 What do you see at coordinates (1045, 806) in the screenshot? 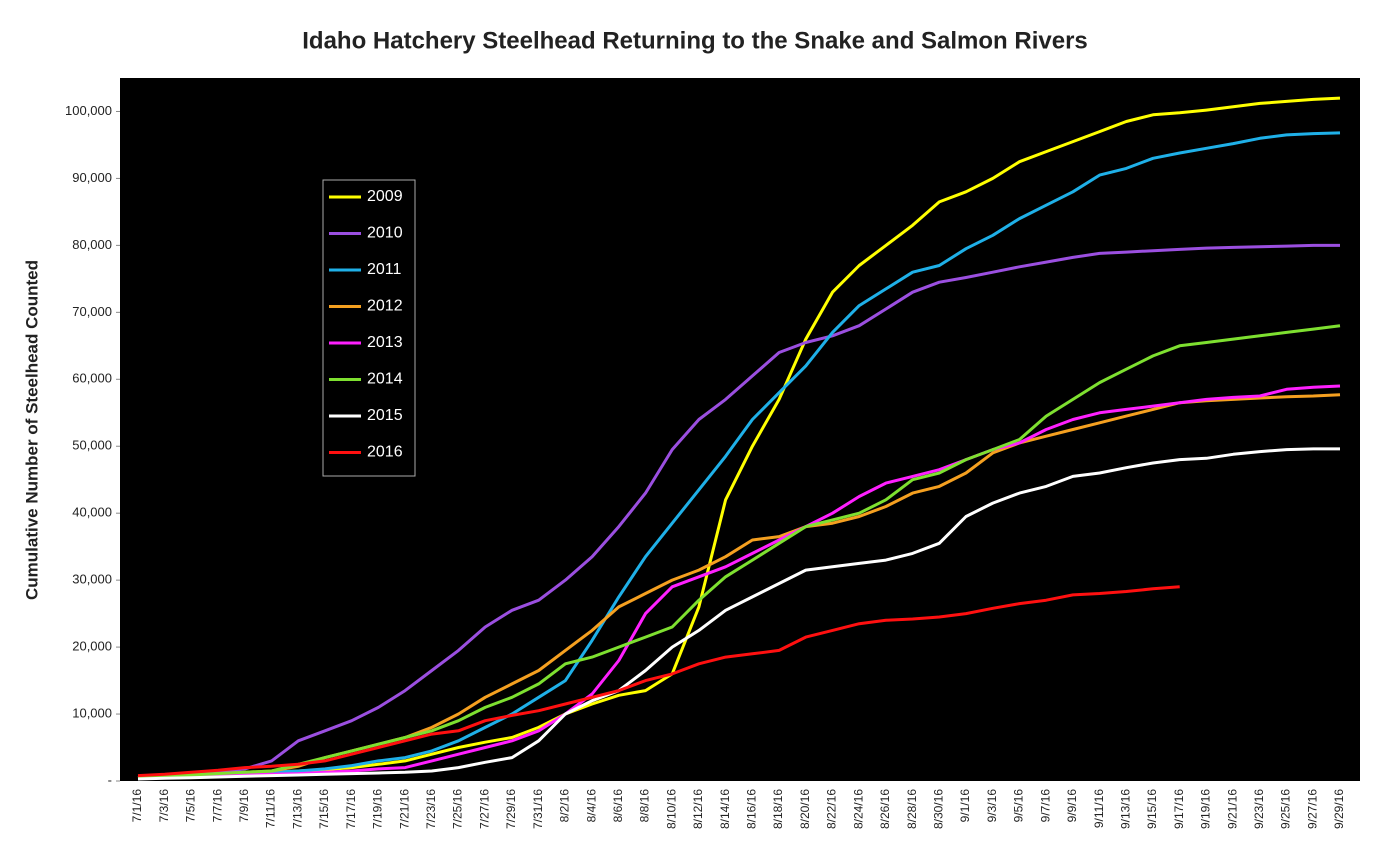
I see `x-tick-label: 9/7/16` at bounding box center [1045, 806].